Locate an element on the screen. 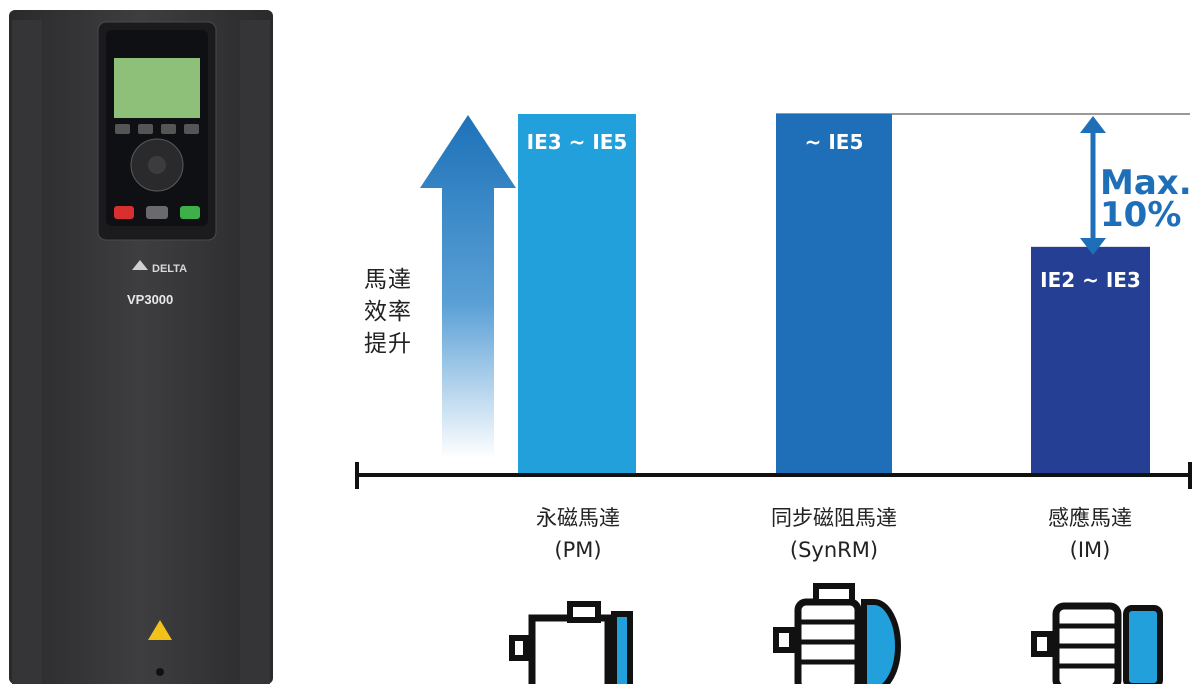 This screenshot has height=684, width=1201. category-label-pm: 永磁馬達 (PM) is located at coordinates (578, 534).